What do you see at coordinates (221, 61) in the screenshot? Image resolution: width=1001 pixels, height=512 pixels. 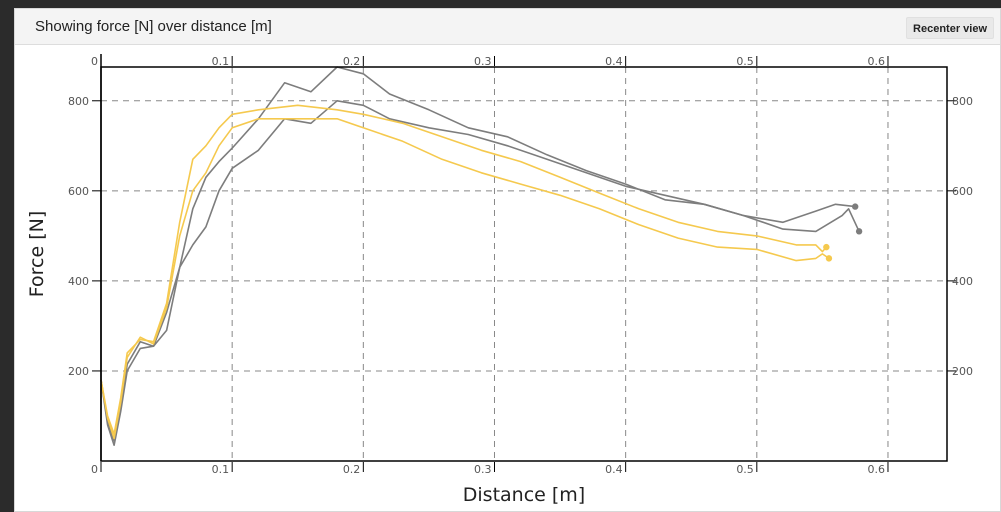 I see `x-tick-label-top: 0.1` at bounding box center [221, 61].